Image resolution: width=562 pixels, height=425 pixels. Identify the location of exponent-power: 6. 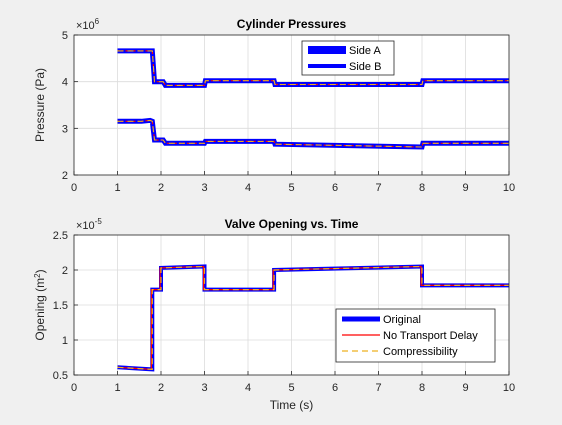
(97, 21).